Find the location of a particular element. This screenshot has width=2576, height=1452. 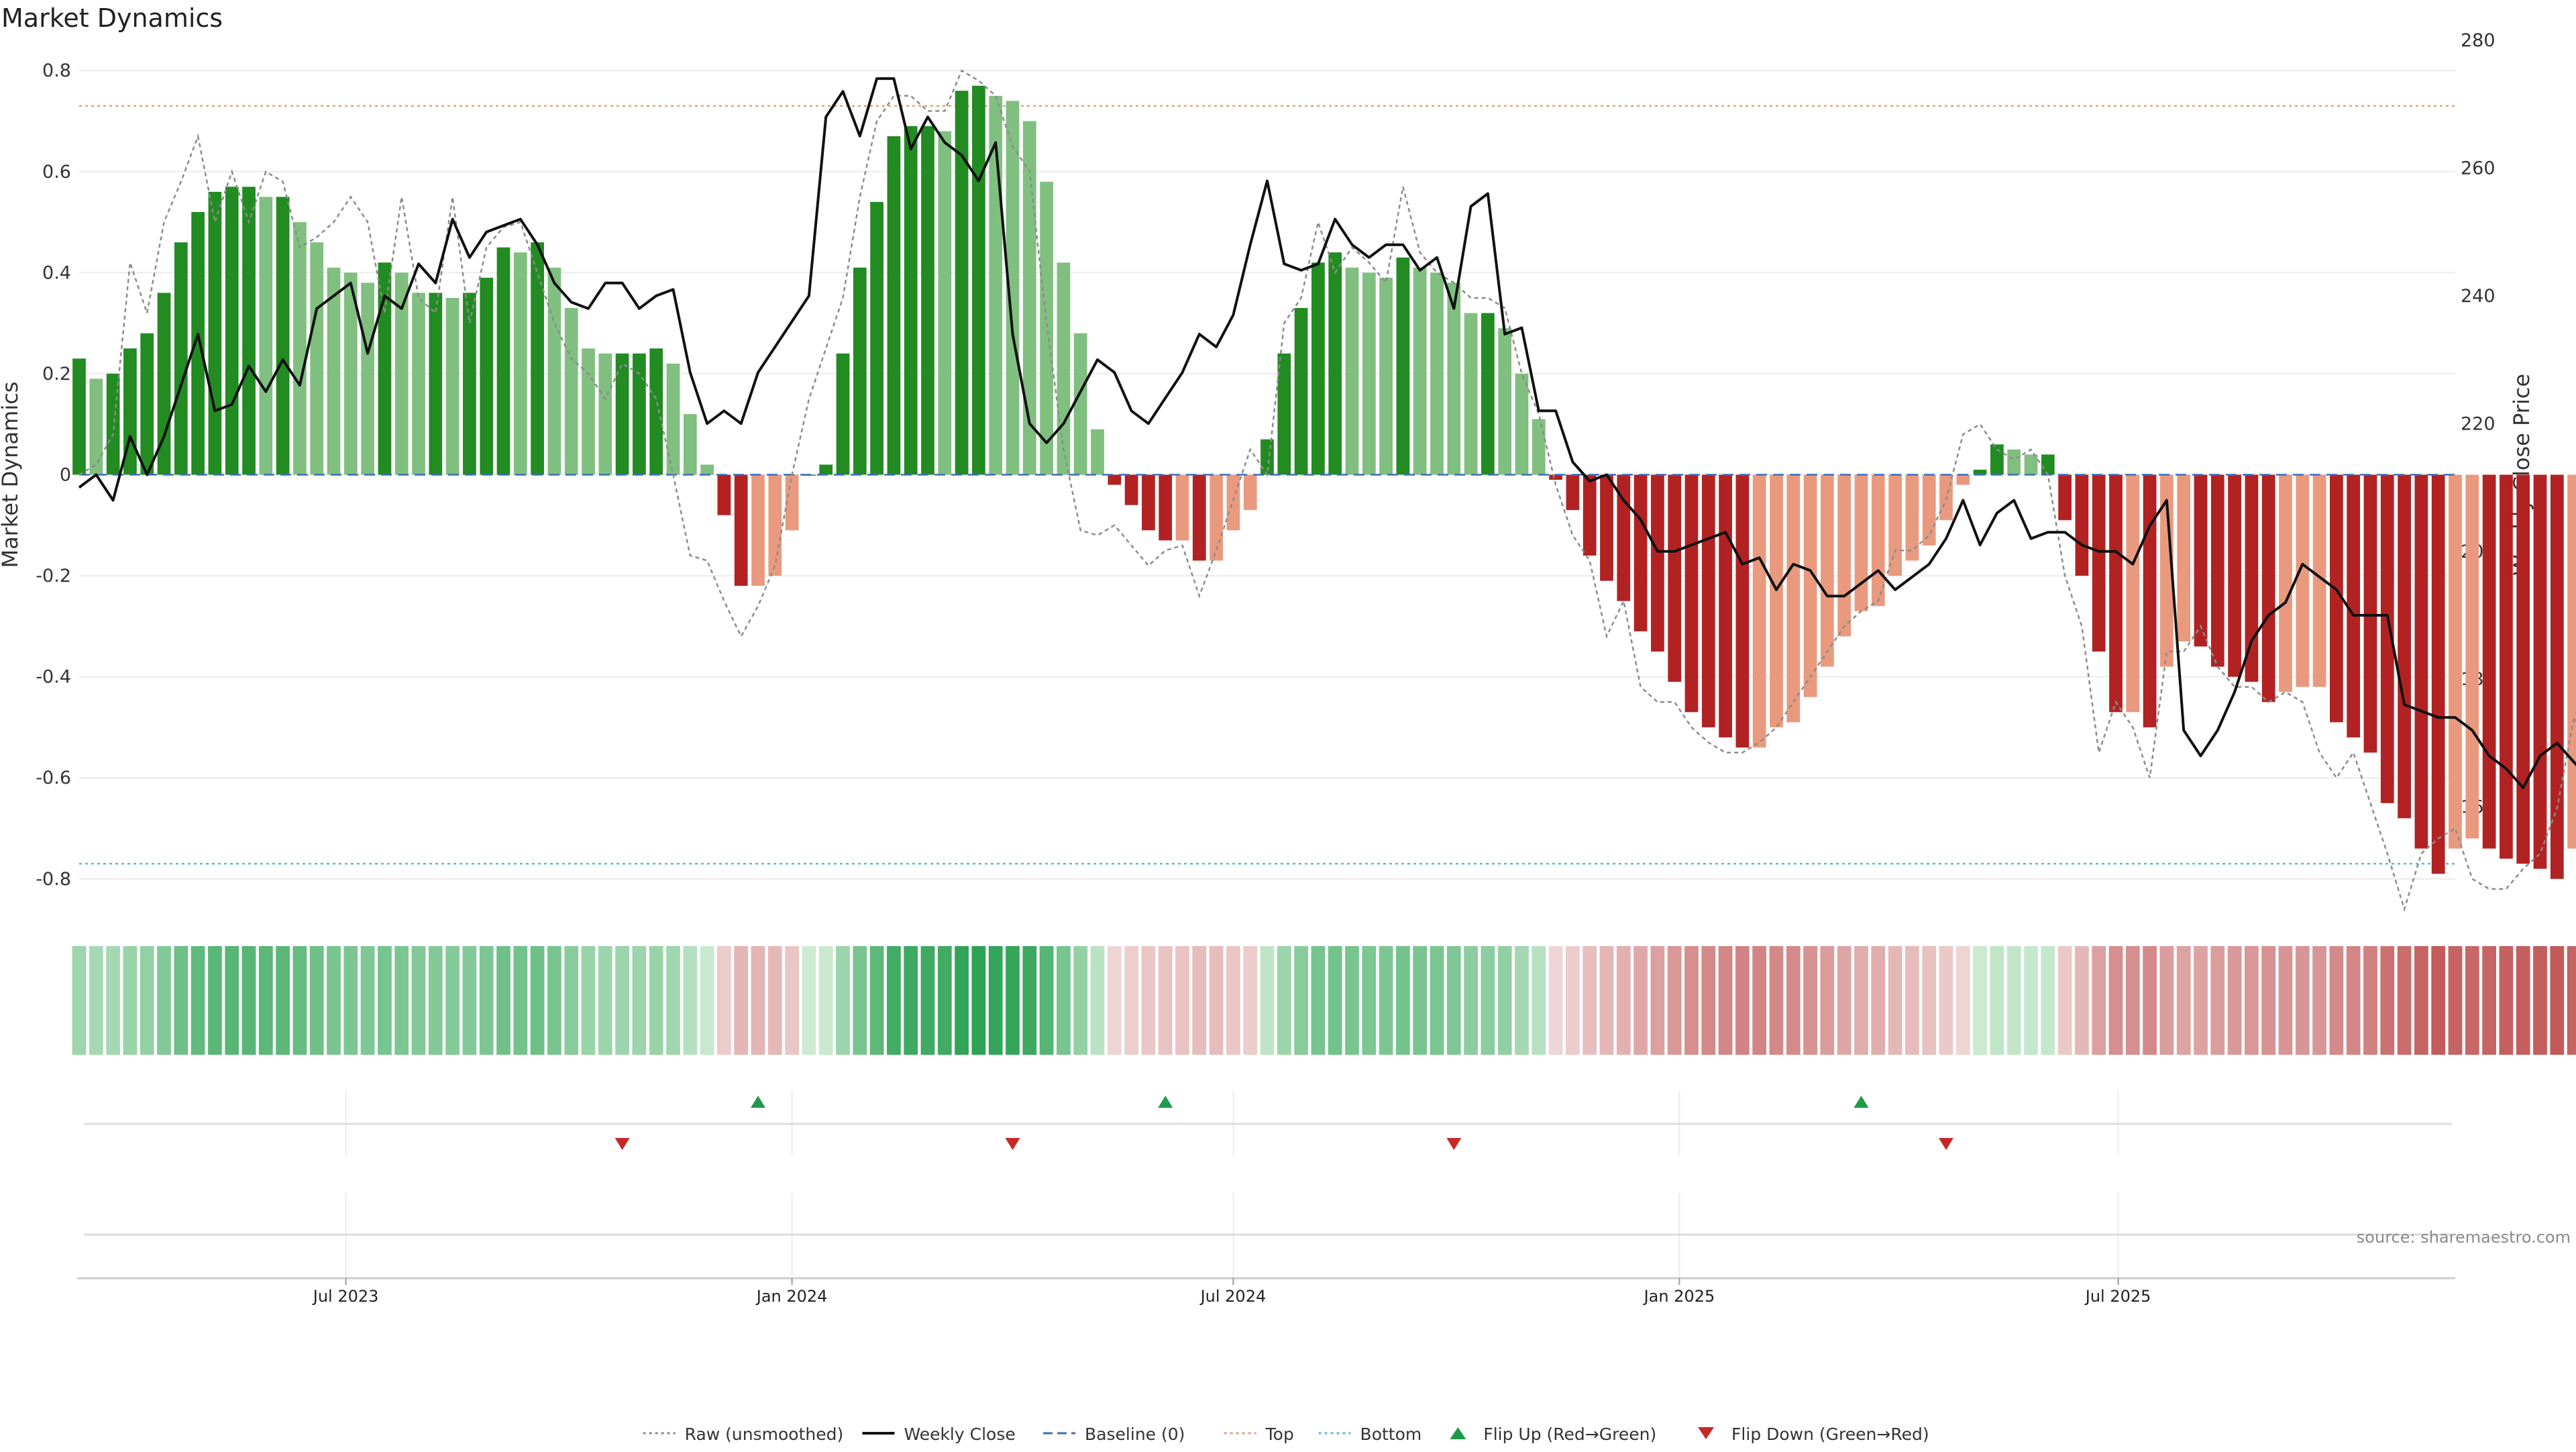

flip-up-marker is located at coordinates (1165, 1102).